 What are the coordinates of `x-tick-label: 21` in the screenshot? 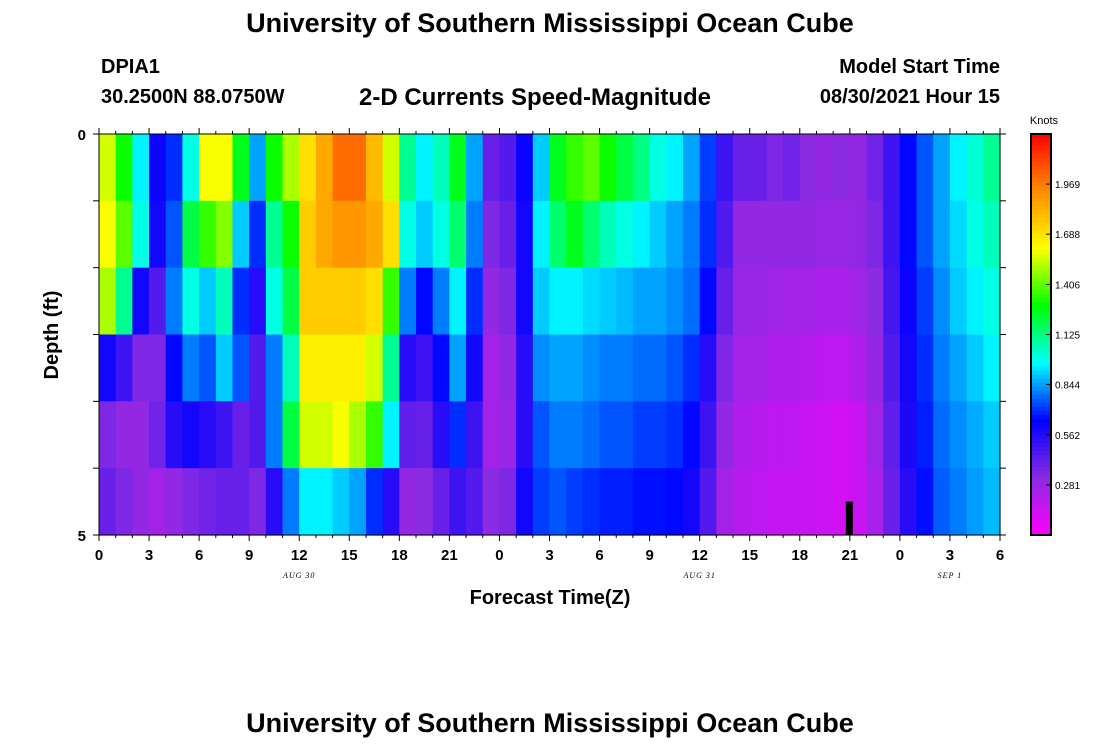 It's located at (449, 555).